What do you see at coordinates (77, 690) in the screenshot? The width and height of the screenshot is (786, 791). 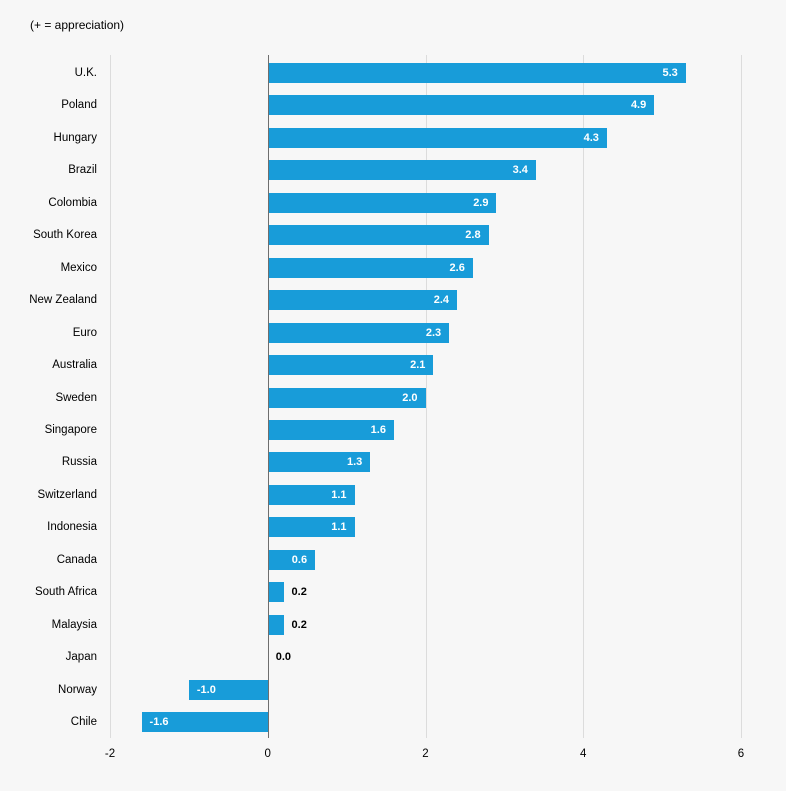 I see `category-label: Norway` at bounding box center [77, 690].